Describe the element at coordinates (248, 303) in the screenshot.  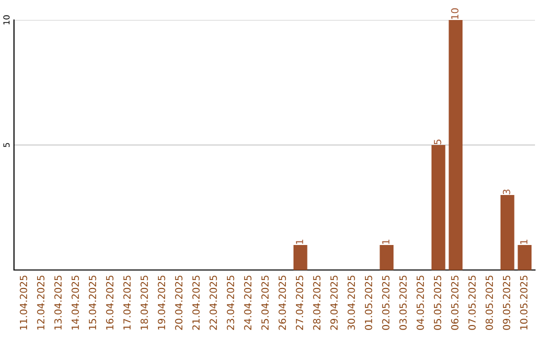
I see `x-tick-label: 24.04.2025` at that location.